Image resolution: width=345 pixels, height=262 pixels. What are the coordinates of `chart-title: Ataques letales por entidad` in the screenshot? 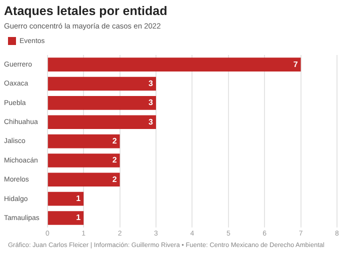 It's located at (86, 11).